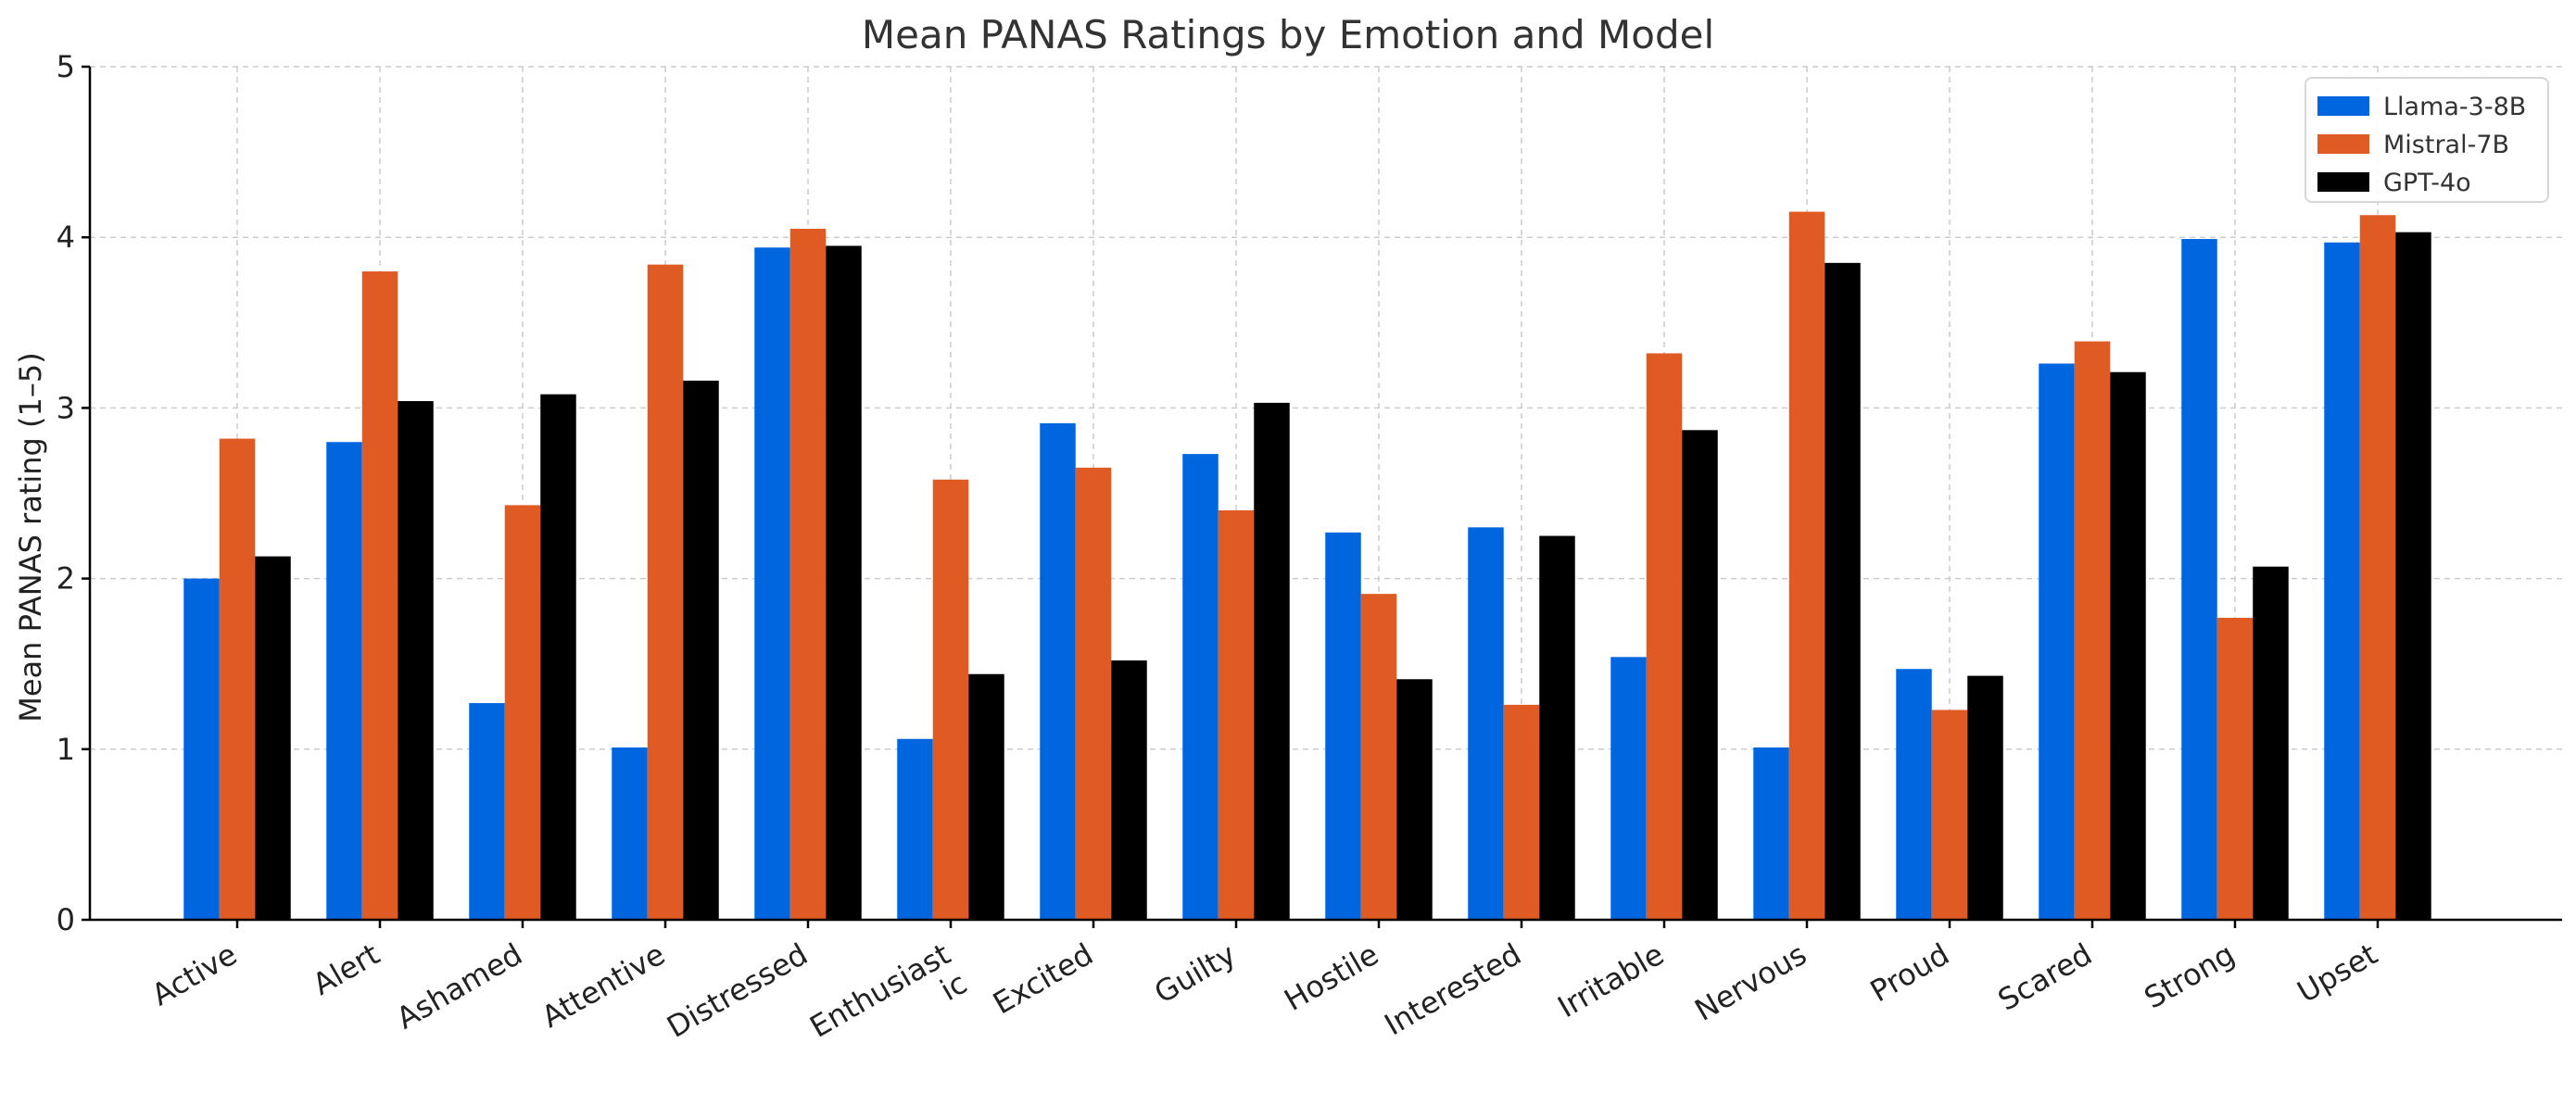 The height and width of the screenshot is (1093, 2576). I want to click on x-tick-label: Proud, so click(1909, 973).